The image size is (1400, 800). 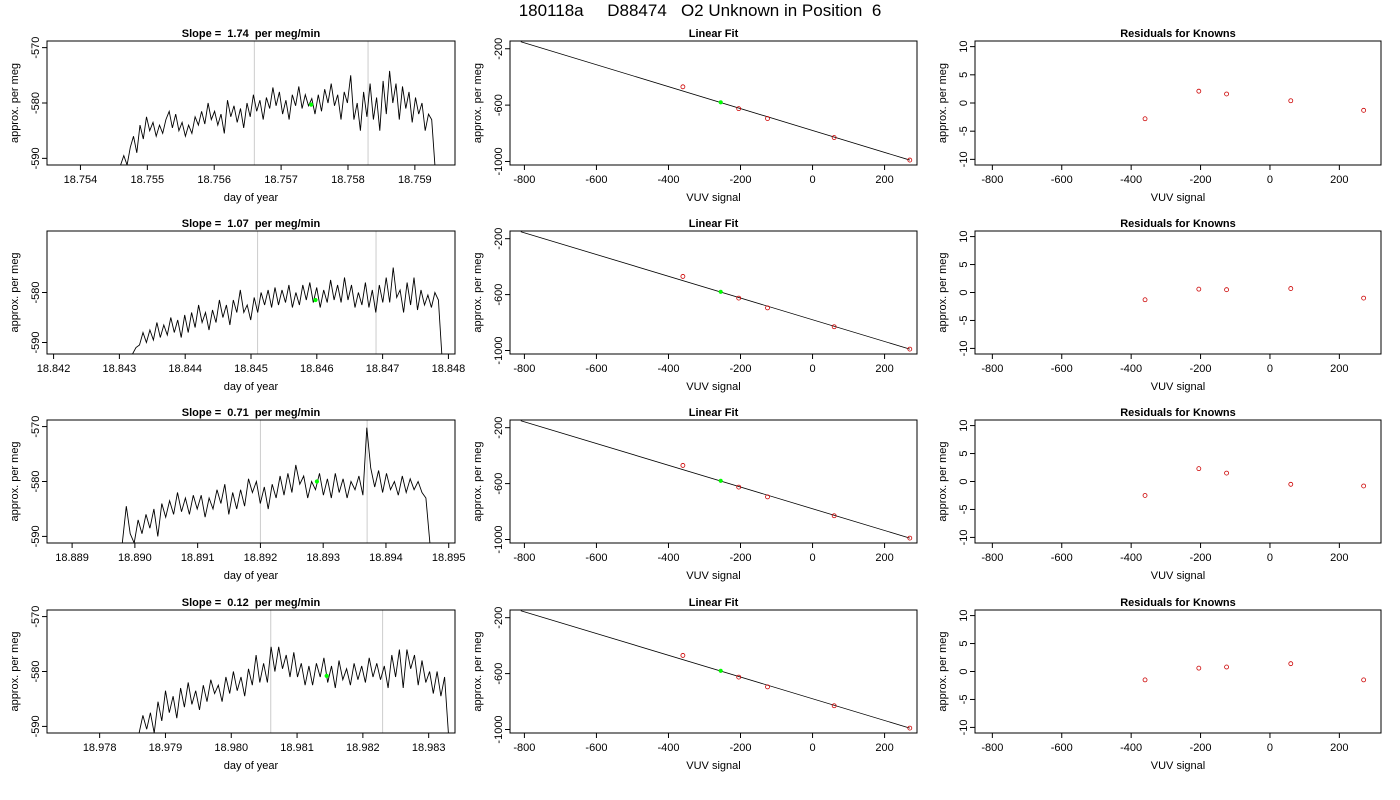 I want to click on x-tick-label: 18.889, so click(x=72, y=558).